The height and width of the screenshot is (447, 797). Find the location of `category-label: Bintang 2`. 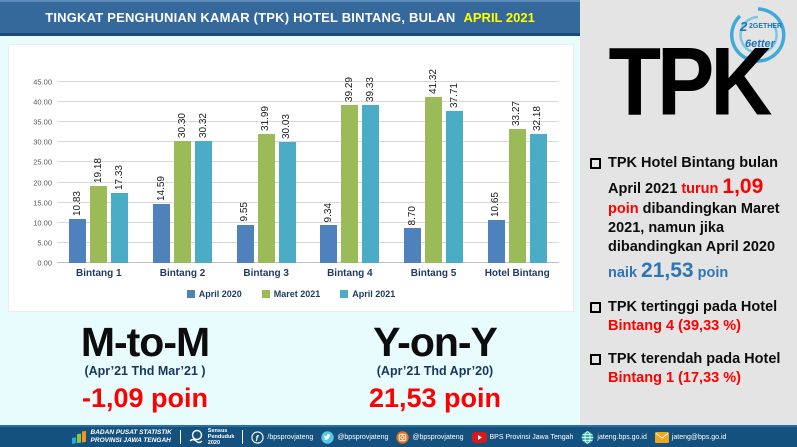

category-label: Bintang 2 is located at coordinates (182, 273).